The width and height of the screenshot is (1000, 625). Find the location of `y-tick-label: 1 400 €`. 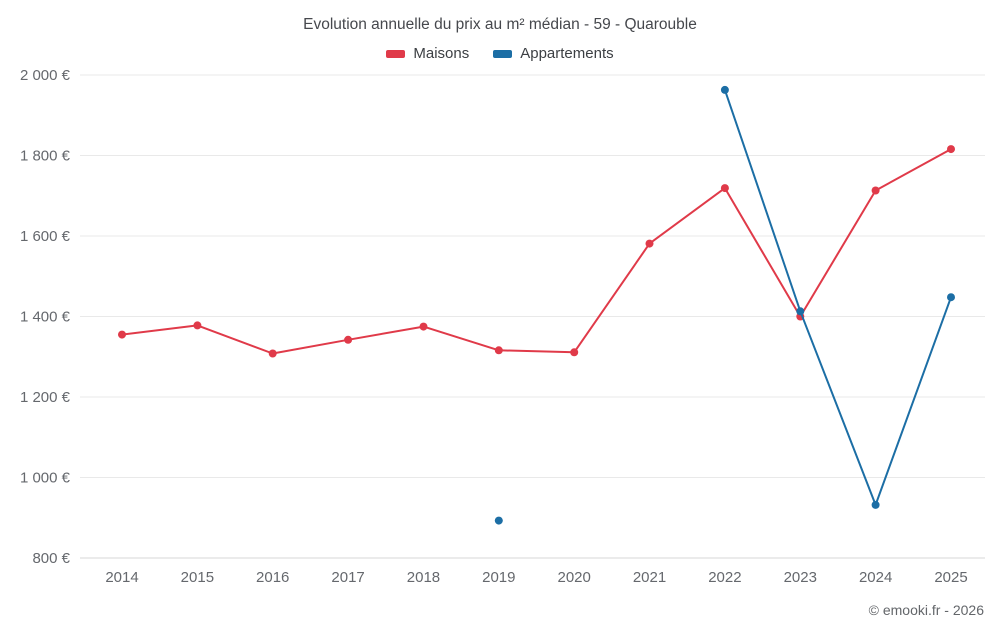

y-tick-label: 1 400 € is located at coordinates (45, 317).